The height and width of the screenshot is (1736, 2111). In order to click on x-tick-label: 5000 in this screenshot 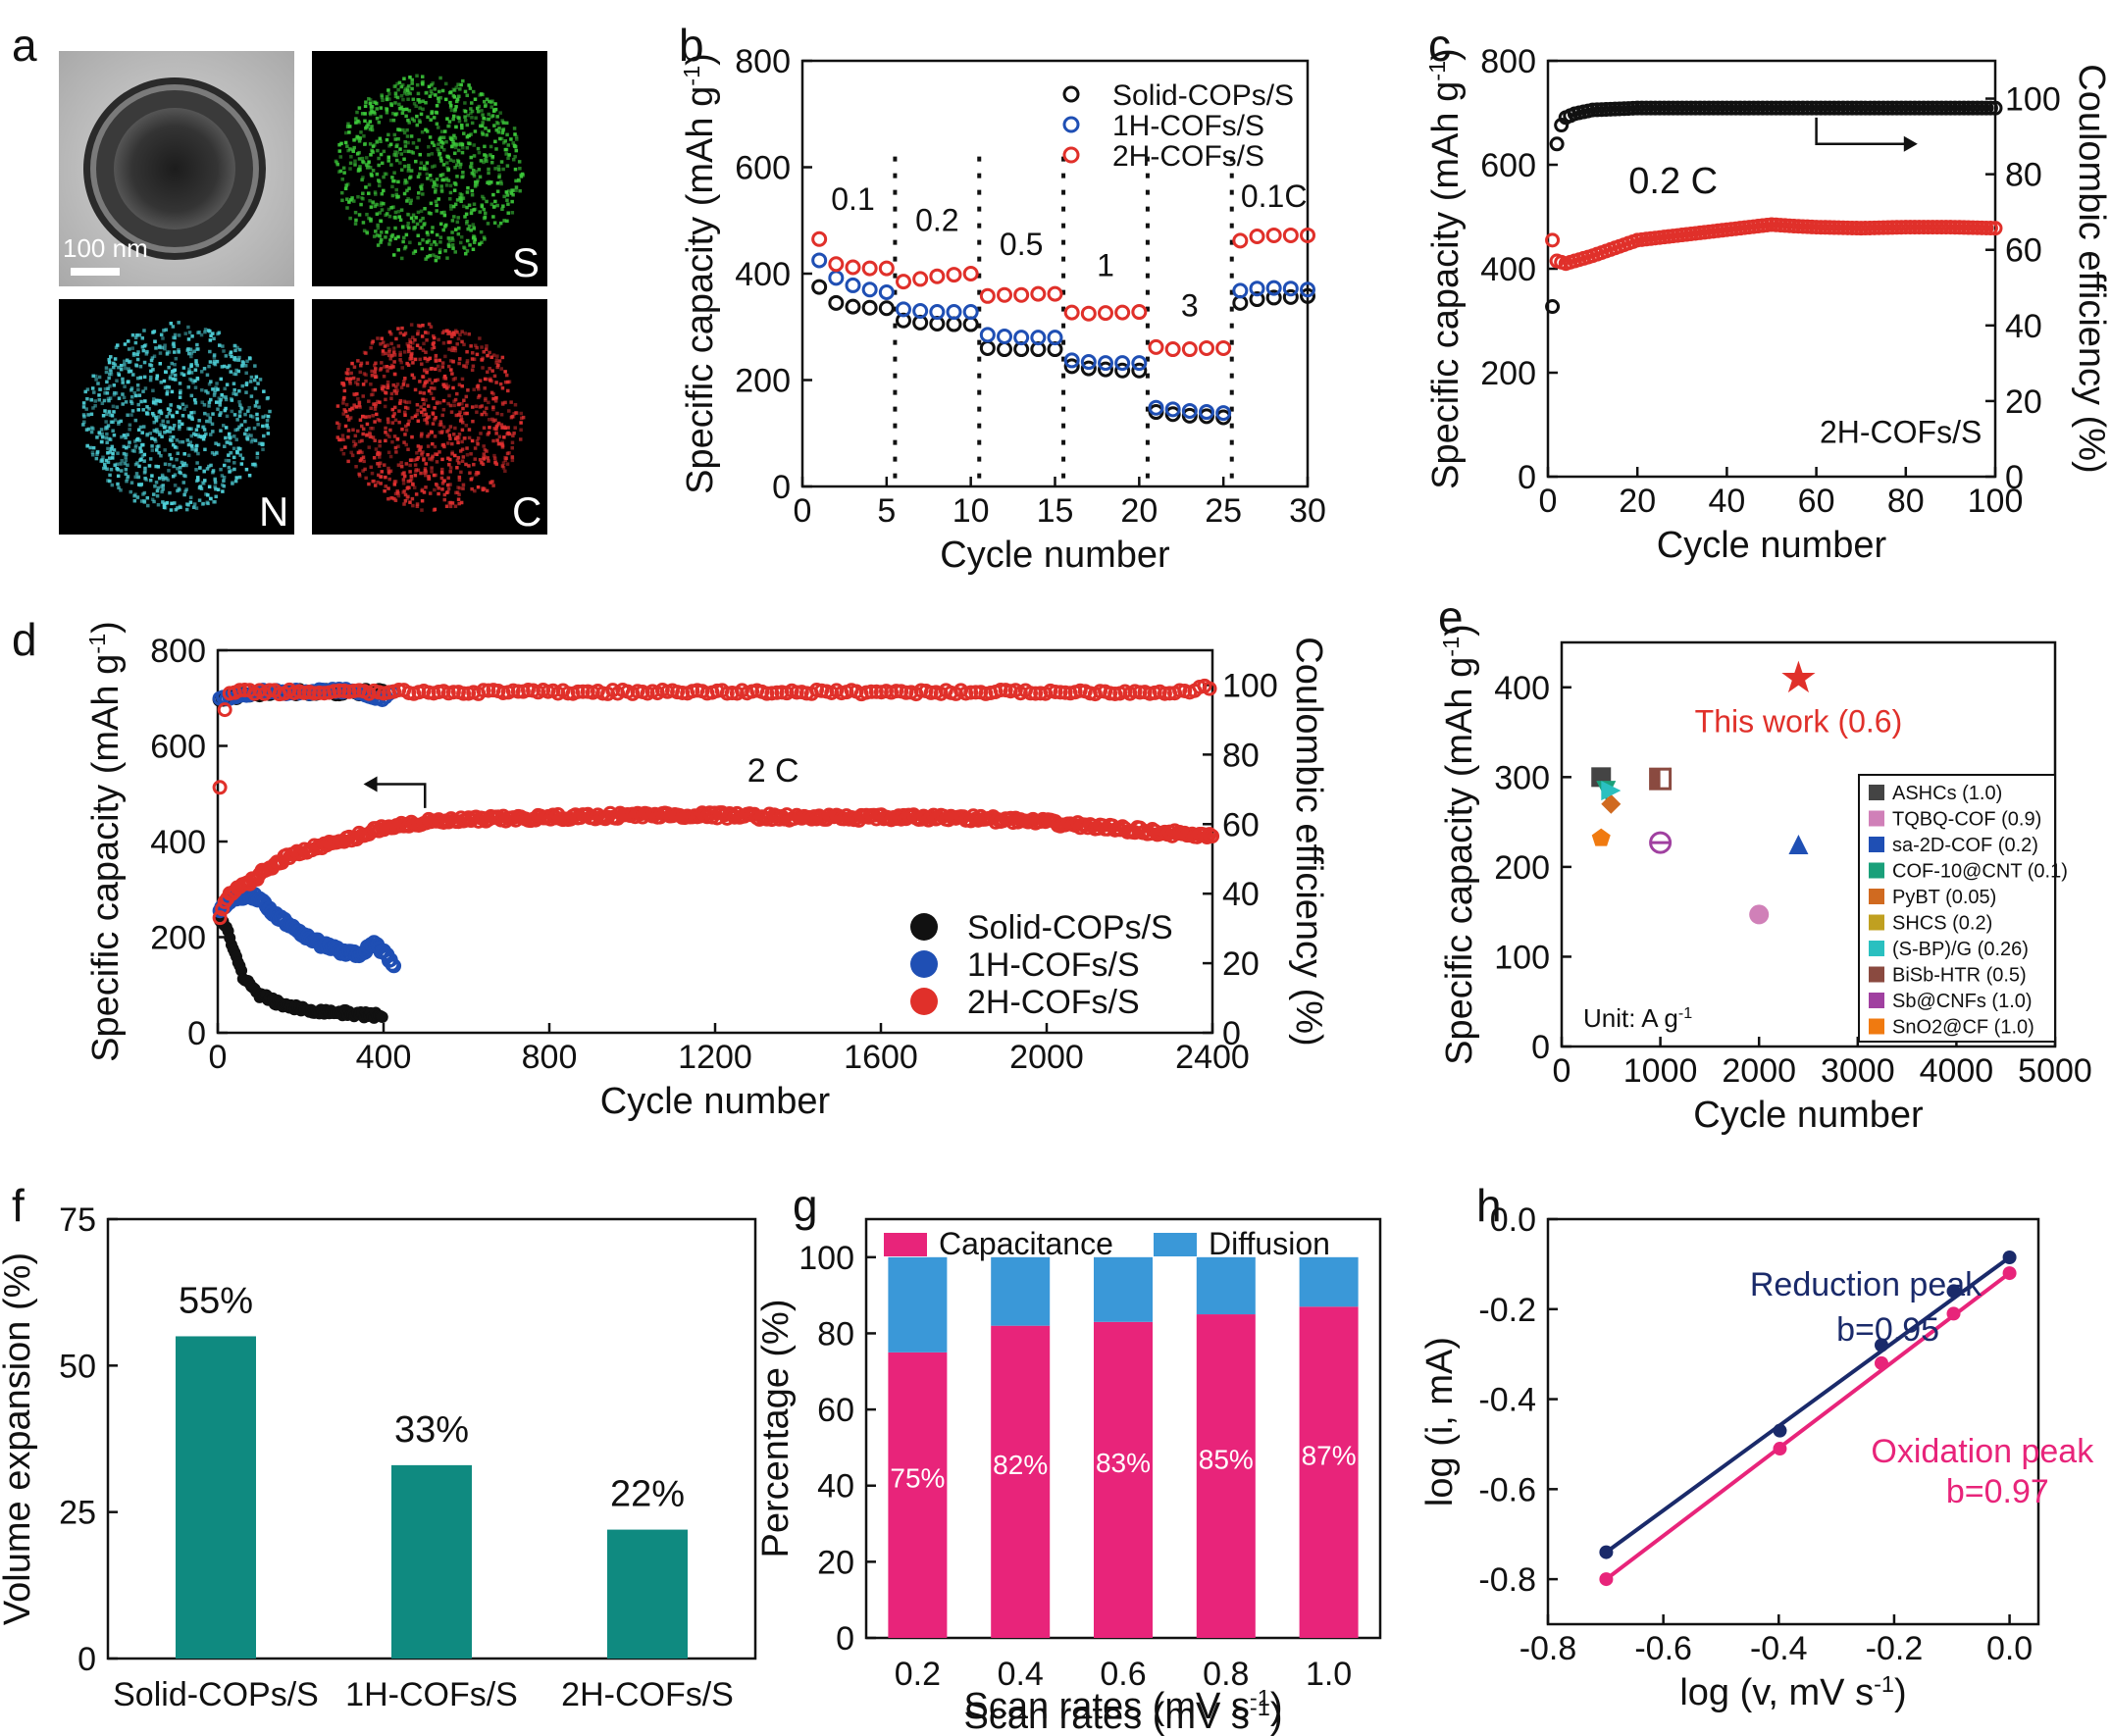, I will do `click(2055, 1071)`.